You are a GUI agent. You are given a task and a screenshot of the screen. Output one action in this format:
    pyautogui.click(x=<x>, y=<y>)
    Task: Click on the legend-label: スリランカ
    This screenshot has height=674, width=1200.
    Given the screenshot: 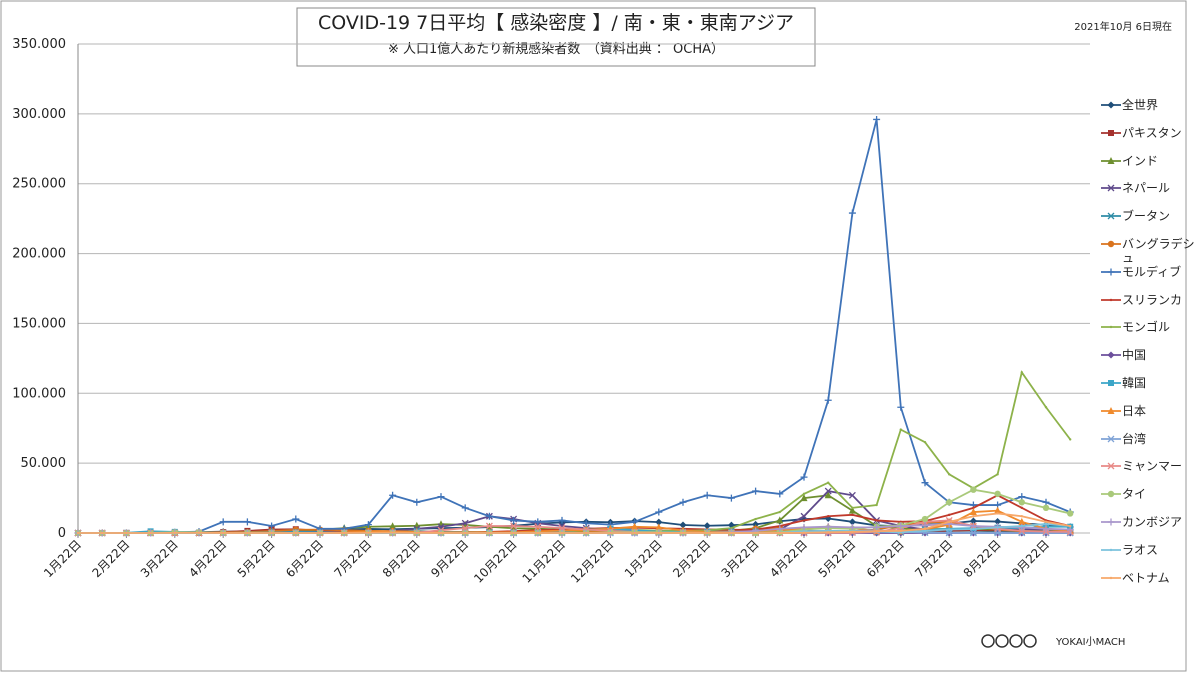 What is the action you would take?
    pyautogui.click(x=1152, y=299)
    